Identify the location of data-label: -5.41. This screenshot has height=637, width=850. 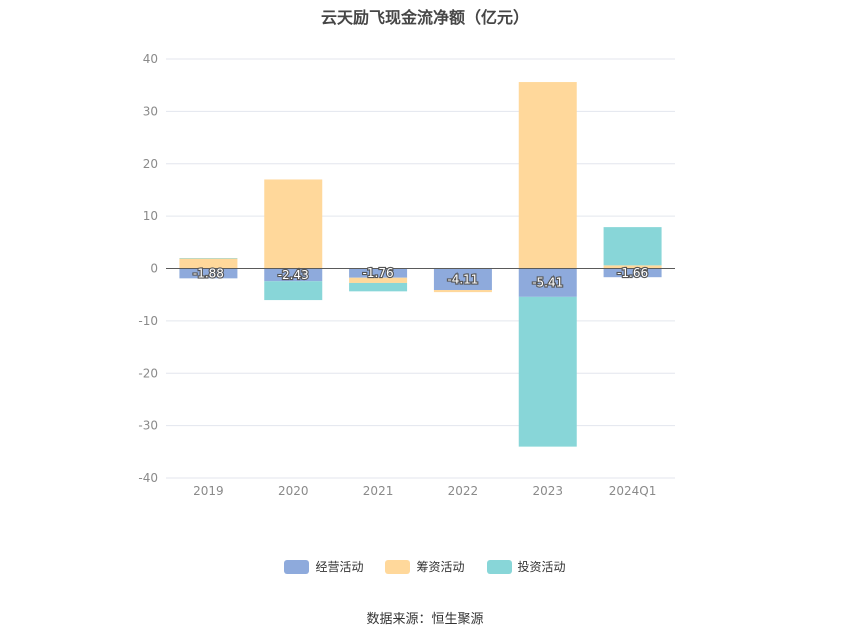
(547, 283).